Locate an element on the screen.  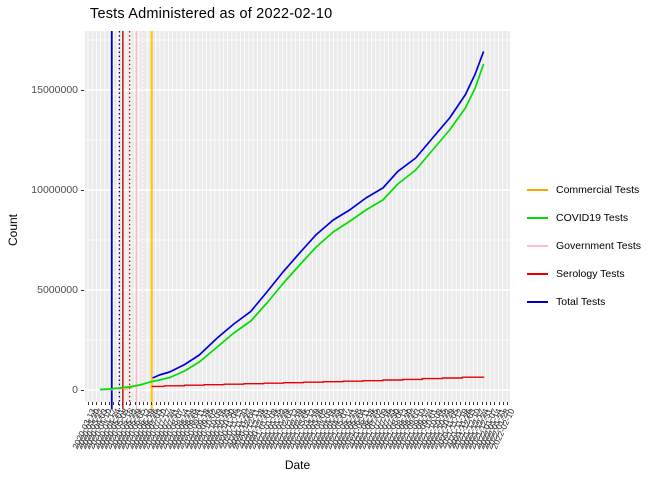
legend-label: Serology Tests is located at coordinates (590, 274).